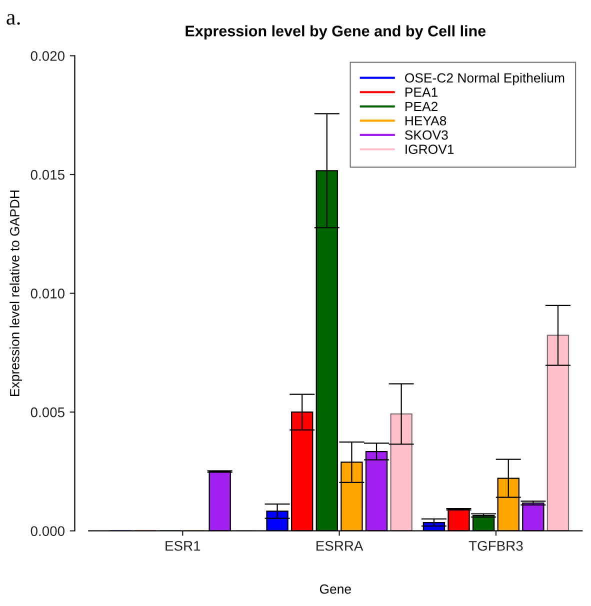 The height and width of the screenshot is (606, 591). I want to click on x-tick-label: TGFBR3, so click(495, 545).